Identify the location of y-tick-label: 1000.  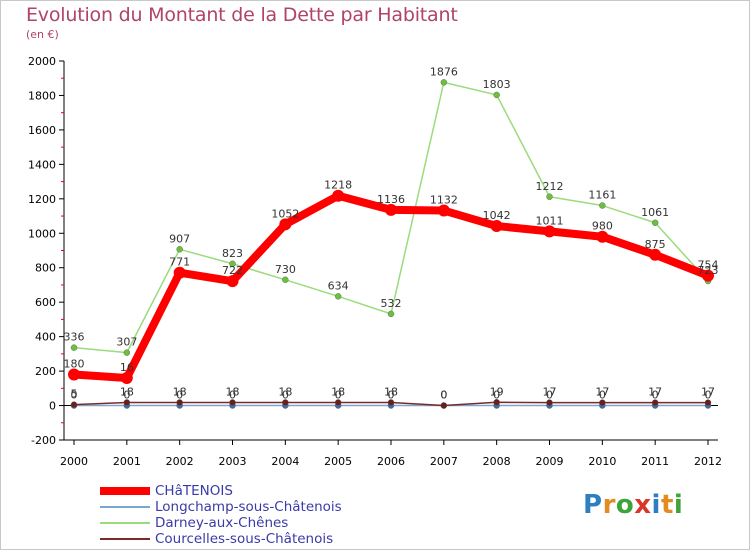
(42, 233).